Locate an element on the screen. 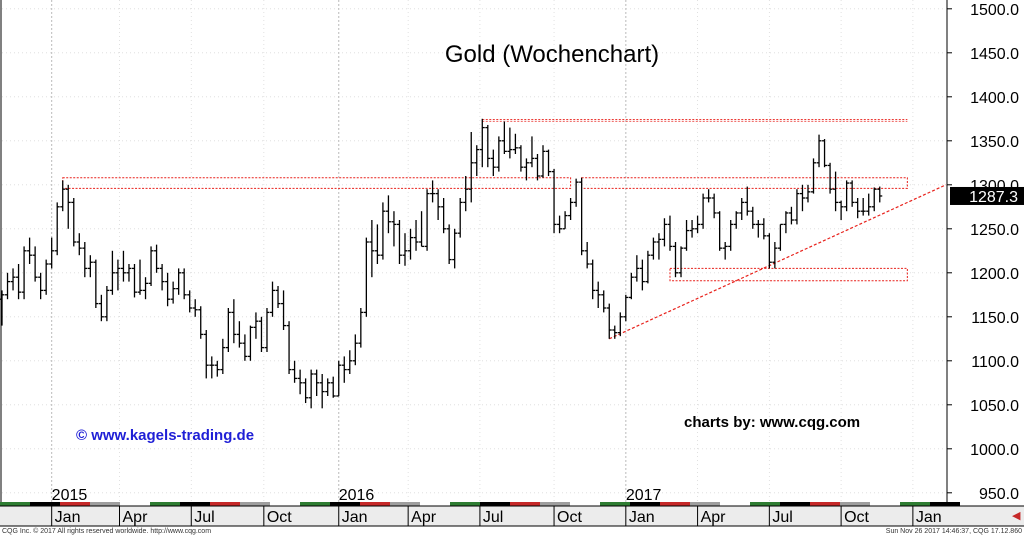  x-axis-band is located at coordinates (512, 516).